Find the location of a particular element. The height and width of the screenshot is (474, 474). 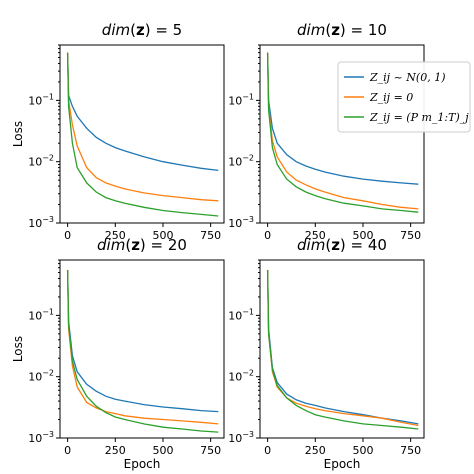

legend: Z_ij ~ N(0, 1) Z_ij = 0 Z_ij = (P m_1:T)_j is located at coordinates (404, 97).